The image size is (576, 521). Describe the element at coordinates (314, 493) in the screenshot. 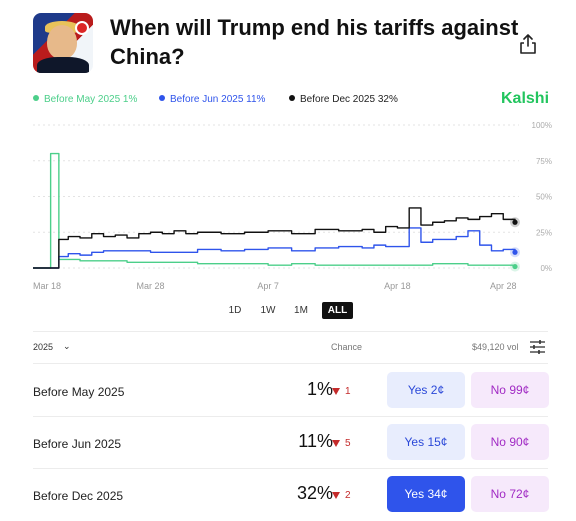

I see `outcome-chance: 32%` at that location.